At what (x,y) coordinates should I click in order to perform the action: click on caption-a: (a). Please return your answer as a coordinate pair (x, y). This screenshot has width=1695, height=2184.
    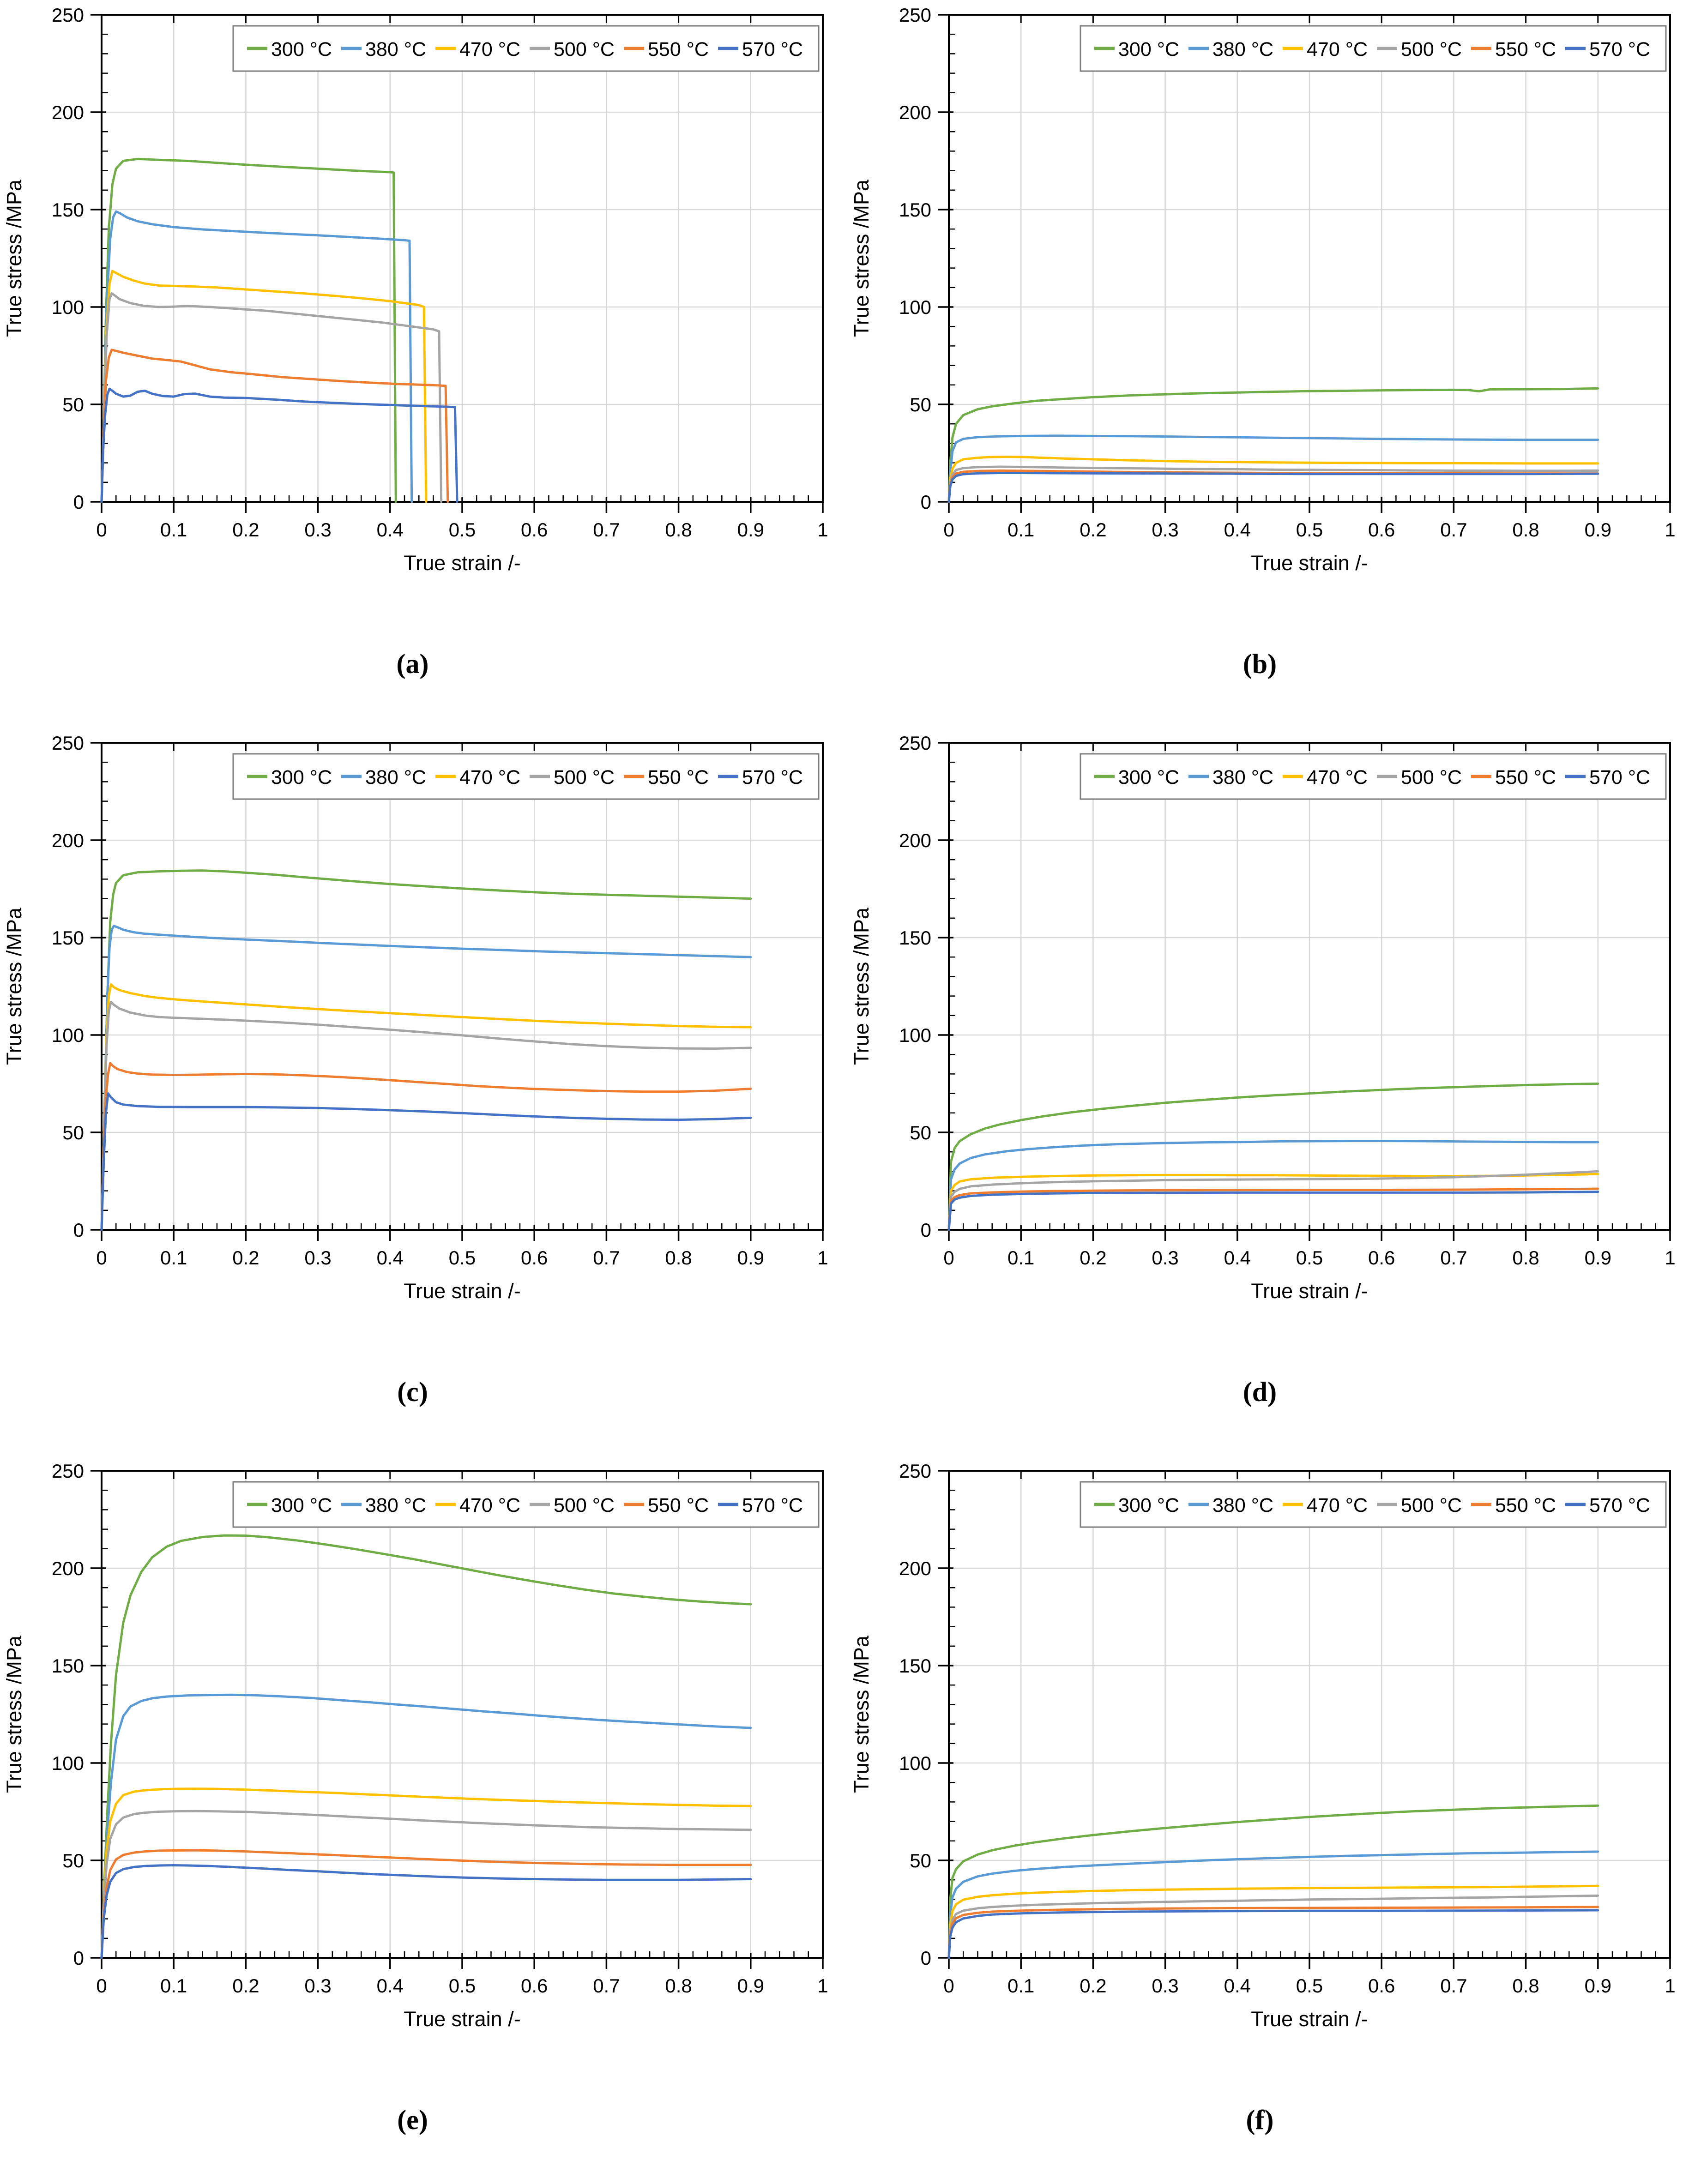
    Looking at the image, I should click on (423, 664).